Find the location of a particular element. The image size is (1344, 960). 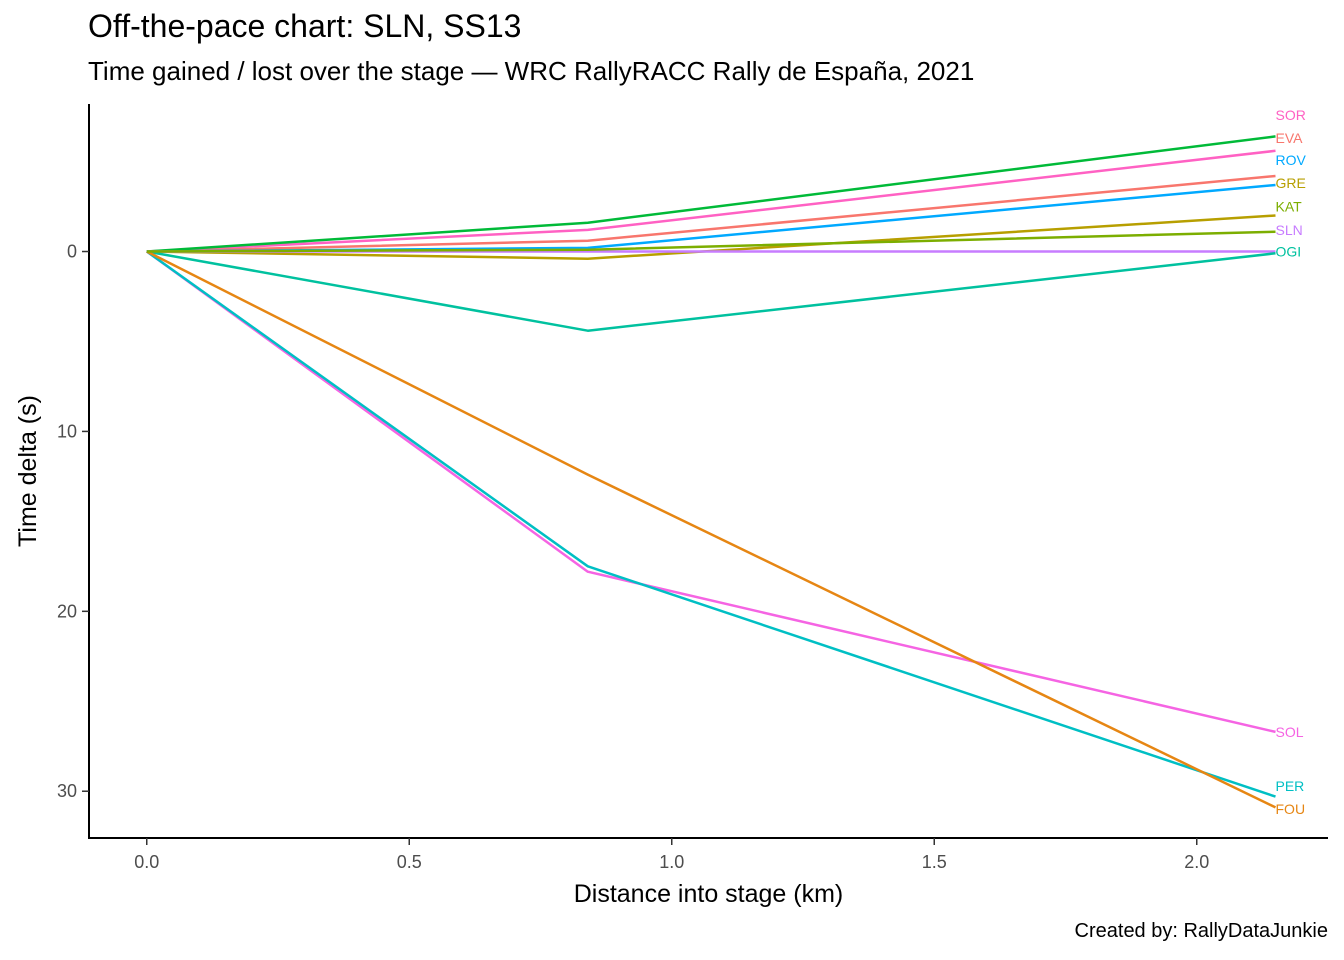

y-tick-label: 30 is located at coordinates (67, 791).